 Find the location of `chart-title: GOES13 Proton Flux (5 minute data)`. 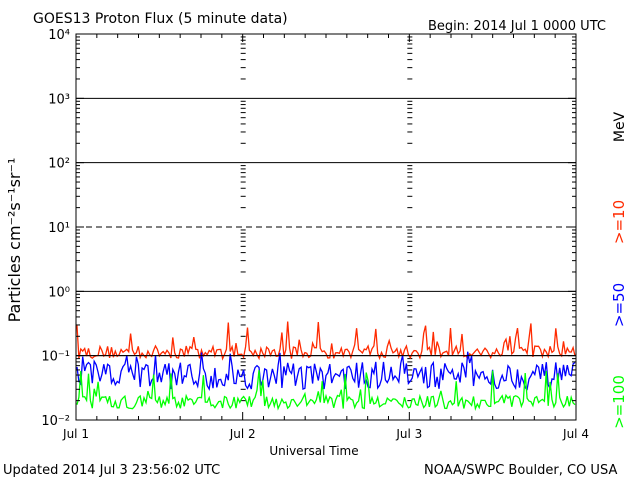

chart-title: GOES13 Proton Flux (5 minute data) is located at coordinates (160, 19).